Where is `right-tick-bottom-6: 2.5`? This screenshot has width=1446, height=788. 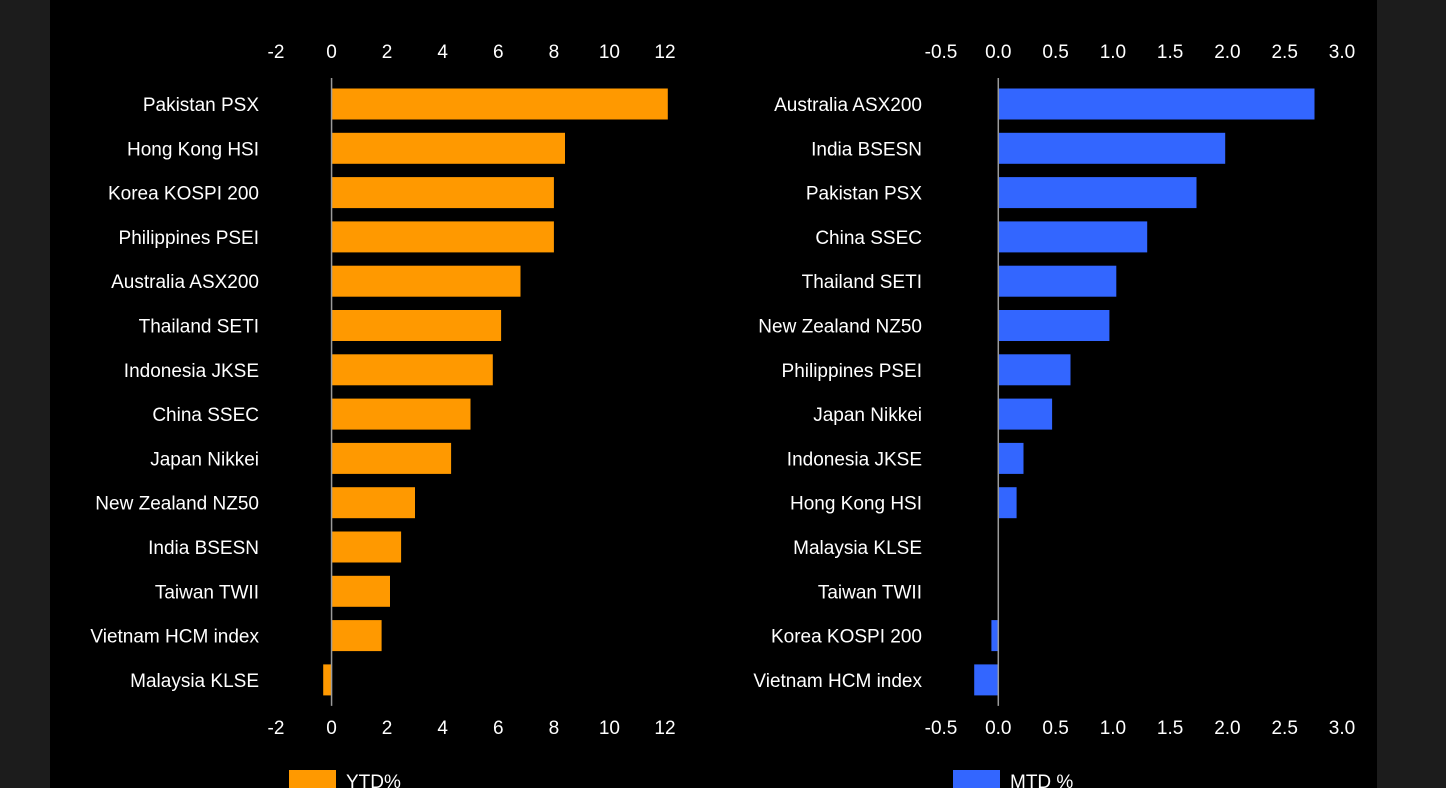 right-tick-bottom-6: 2.5 is located at coordinates (1284, 728).